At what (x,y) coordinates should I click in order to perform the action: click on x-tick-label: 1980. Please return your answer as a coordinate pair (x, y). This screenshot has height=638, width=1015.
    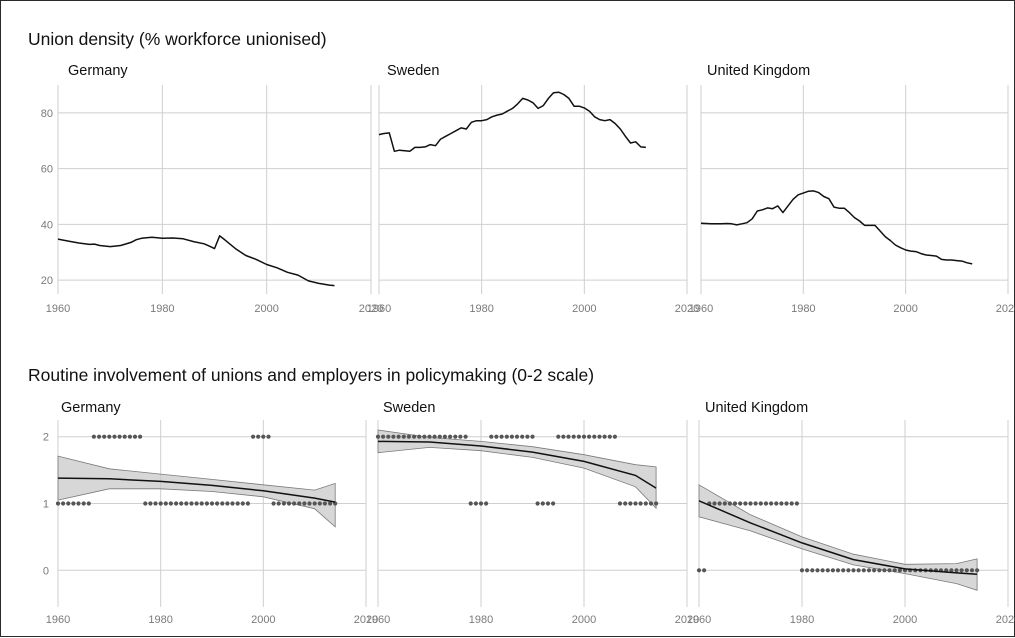
    Looking at the image, I should click on (803, 309).